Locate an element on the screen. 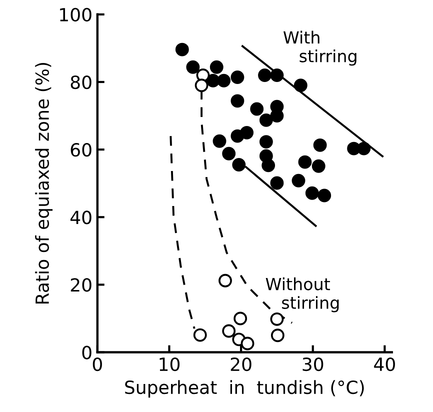 The image size is (433, 412). x-tick-label: 10 is located at coordinates (170, 364).